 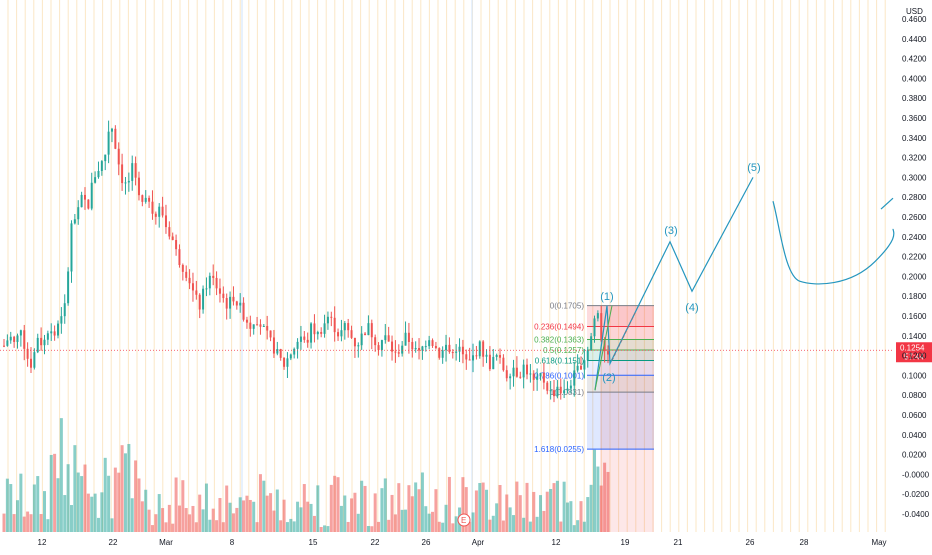 I want to click on wave-label: (1), so click(x=606, y=297).